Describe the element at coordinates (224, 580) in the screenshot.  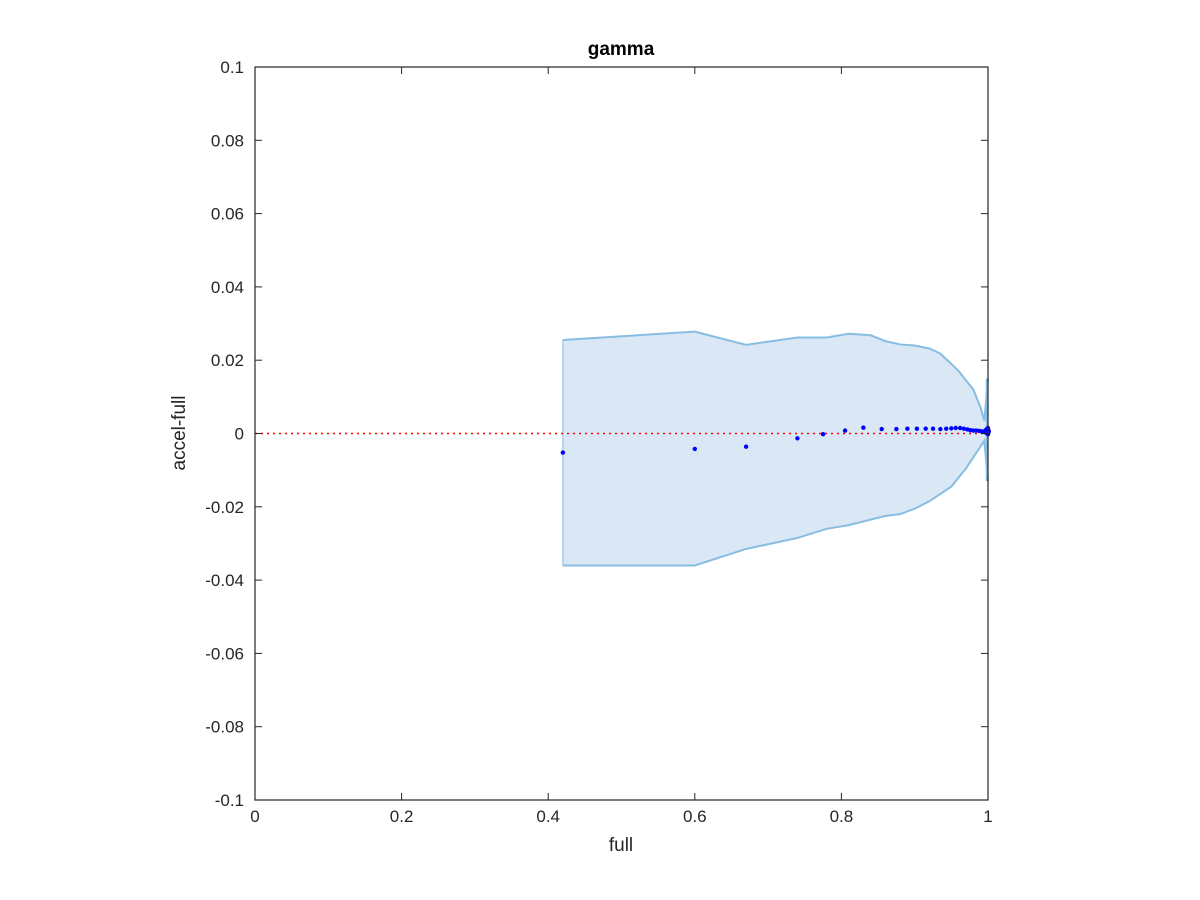
I see `y-tick-label: -0.04` at that location.